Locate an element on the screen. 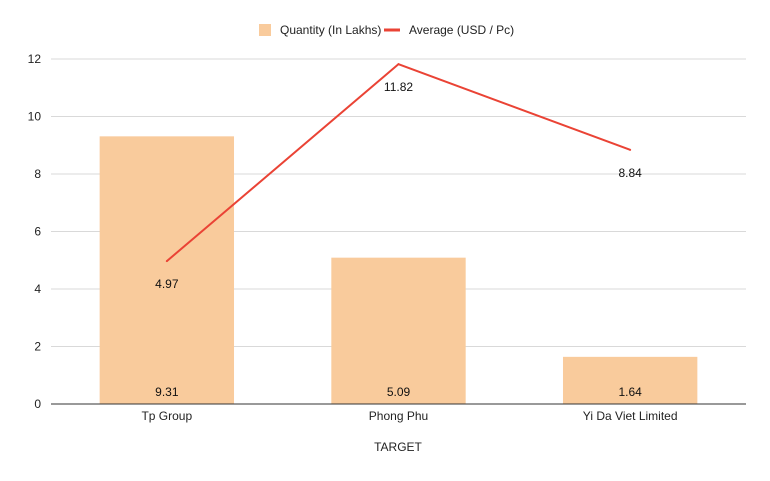 The height and width of the screenshot is (481, 770). legend-label-quantity: Quantity (In Lakhs) is located at coordinates (330, 30).